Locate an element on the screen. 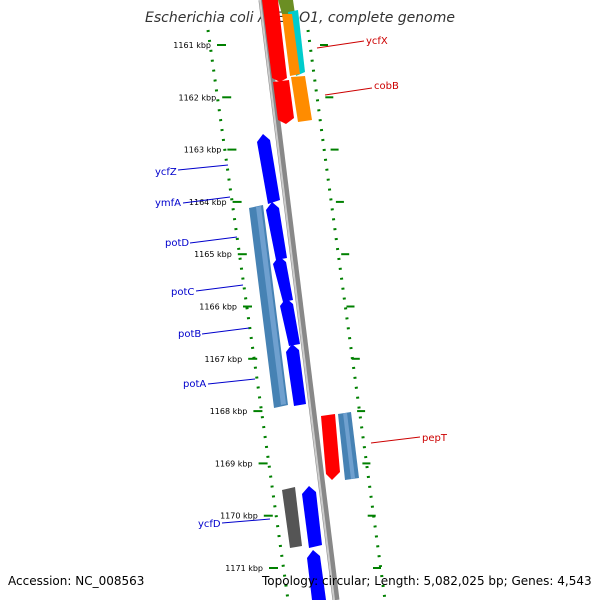 The width and height of the screenshot is (600, 600). backbone is located at coordinates (299, 300).